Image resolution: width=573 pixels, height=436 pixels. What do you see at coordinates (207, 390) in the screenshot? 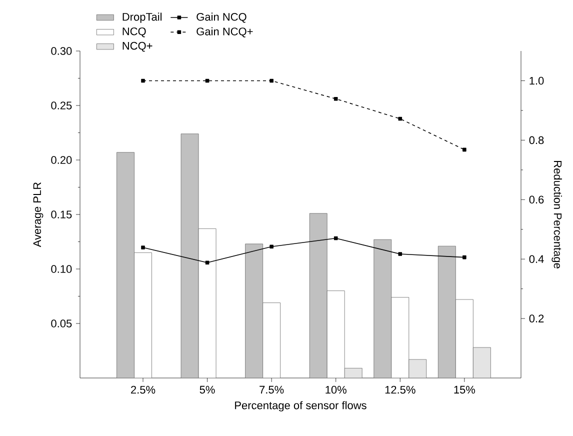
I see `x-tick-label: 5%` at bounding box center [207, 390].